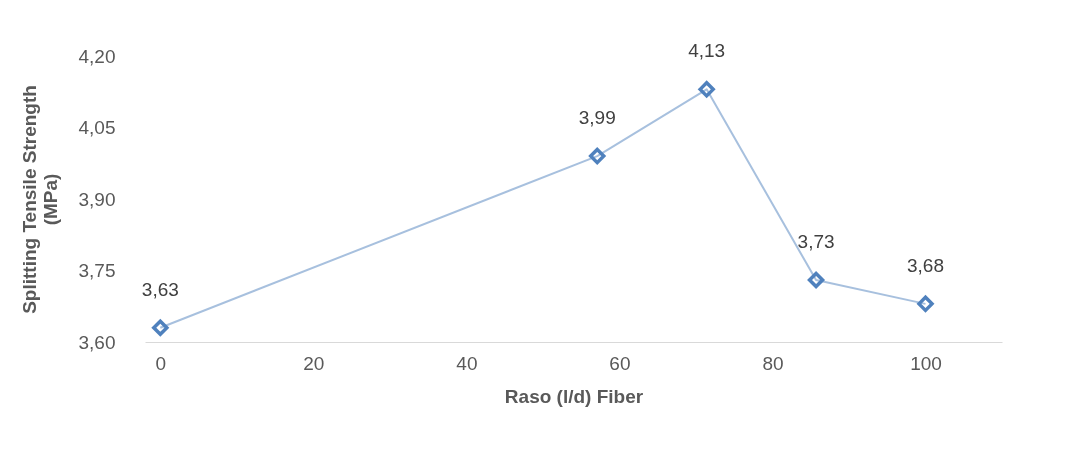 Image resolution: width=1090 pixels, height=458 pixels. Describe the element at coordinates (97, 127) in the screenshot. I see `y-tick-label: 4,05` at that location.